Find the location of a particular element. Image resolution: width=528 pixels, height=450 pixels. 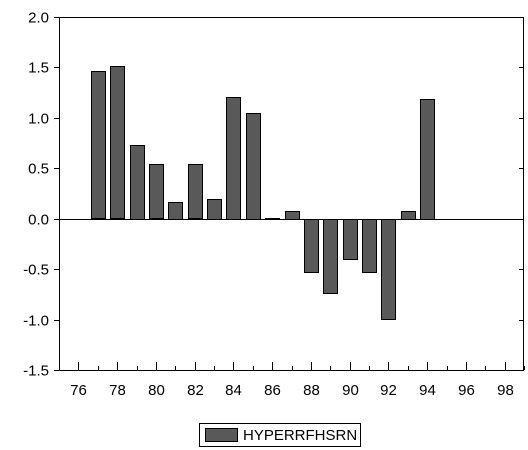

x-tick-label: 84 is located at coordinates (233, 390).